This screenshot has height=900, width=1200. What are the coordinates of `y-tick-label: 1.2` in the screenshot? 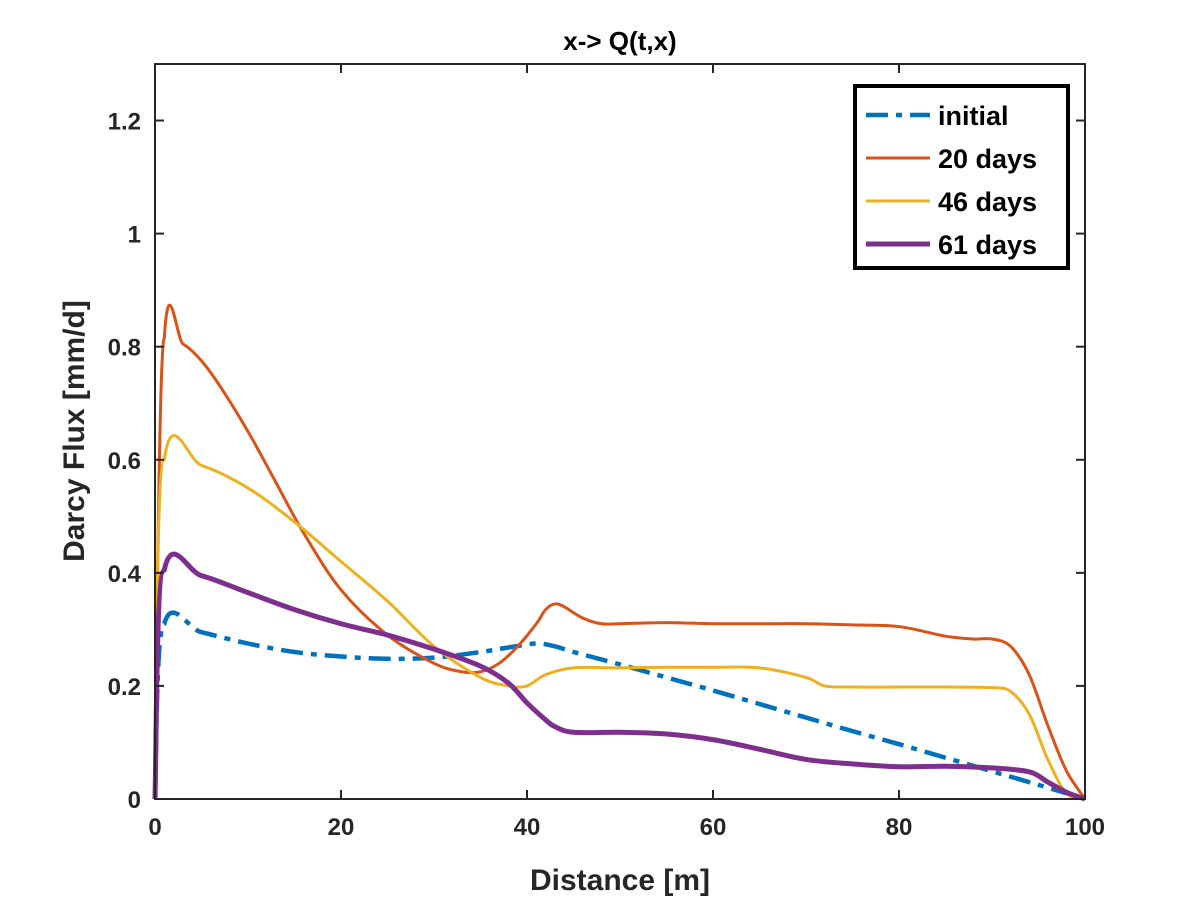 It's located at (124, 122).